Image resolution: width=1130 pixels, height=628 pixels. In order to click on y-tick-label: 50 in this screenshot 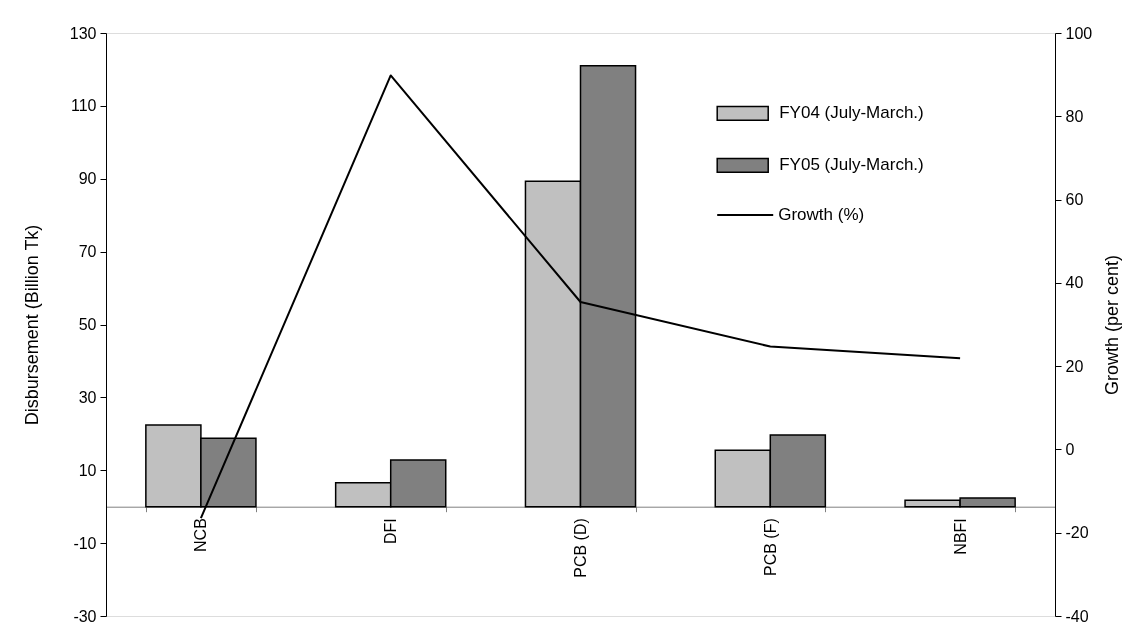, I will do `click(87, 324)`.